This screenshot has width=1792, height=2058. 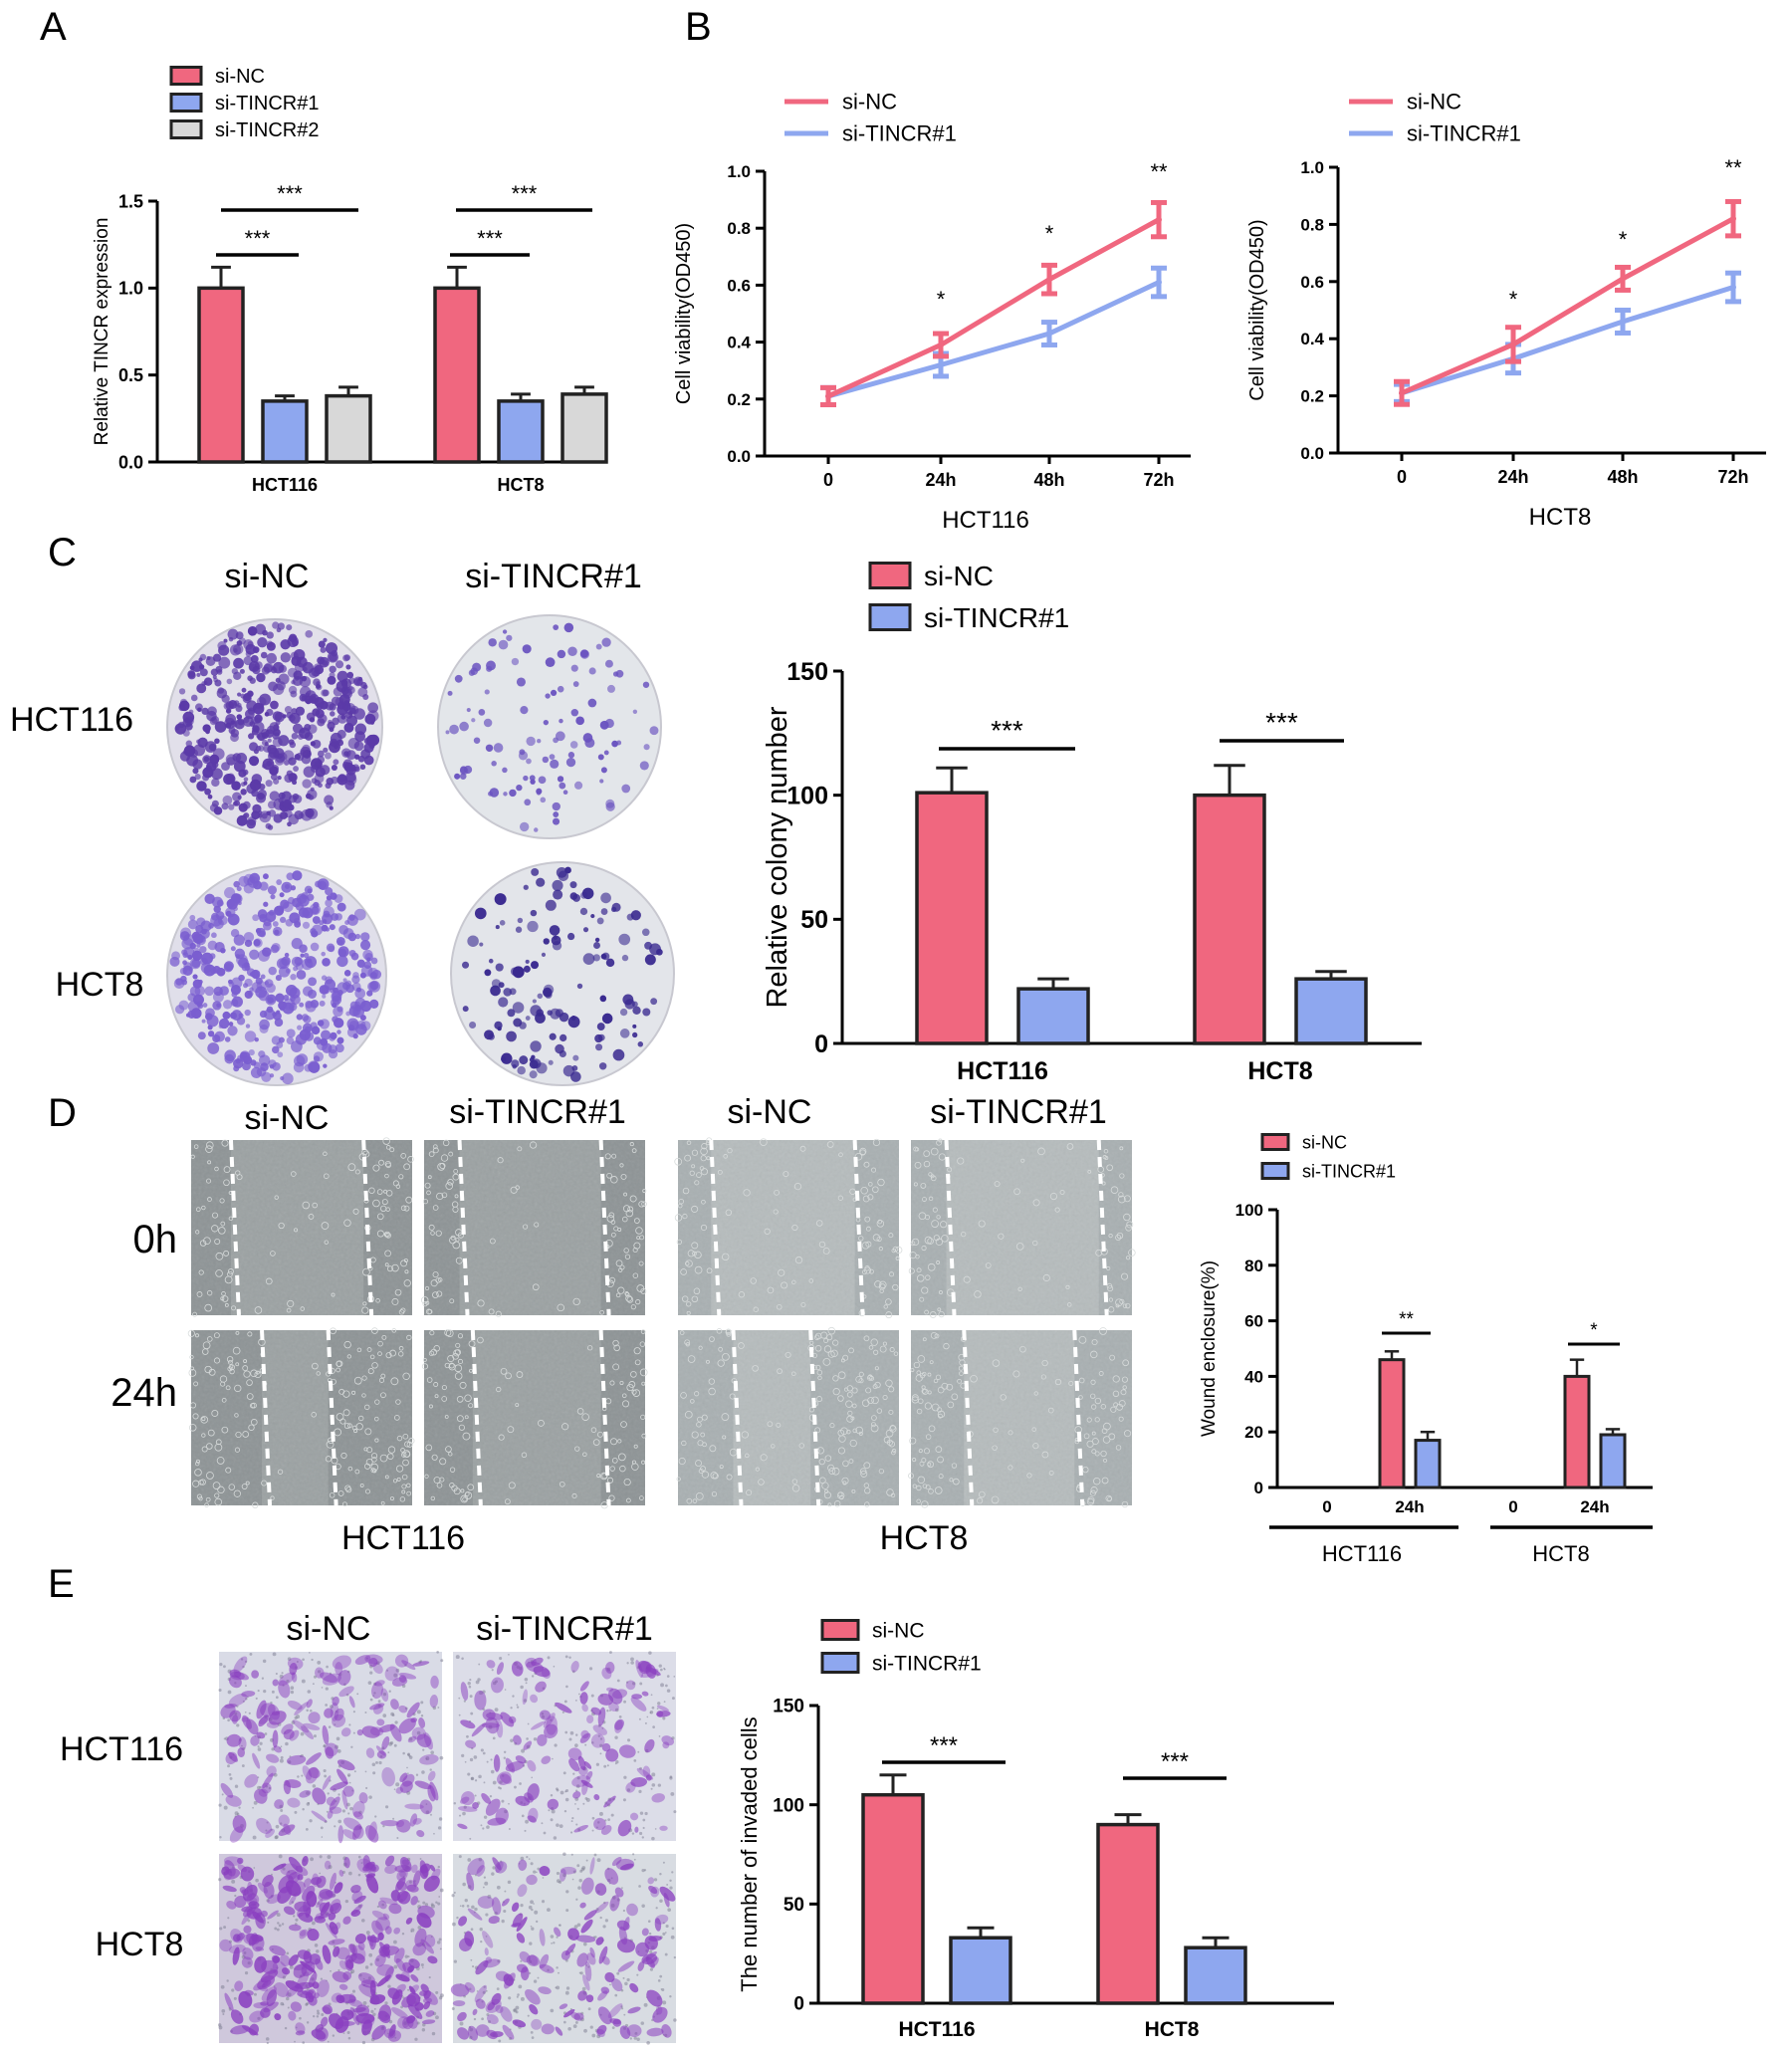 I want to click on panel-e-row-label-hct116: HCT116, so click(x=121, y=1749).